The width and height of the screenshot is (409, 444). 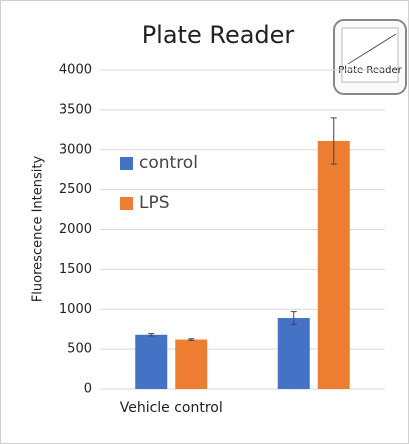 I want to click on icon: Plate Reader, so click(x=370, y=57).